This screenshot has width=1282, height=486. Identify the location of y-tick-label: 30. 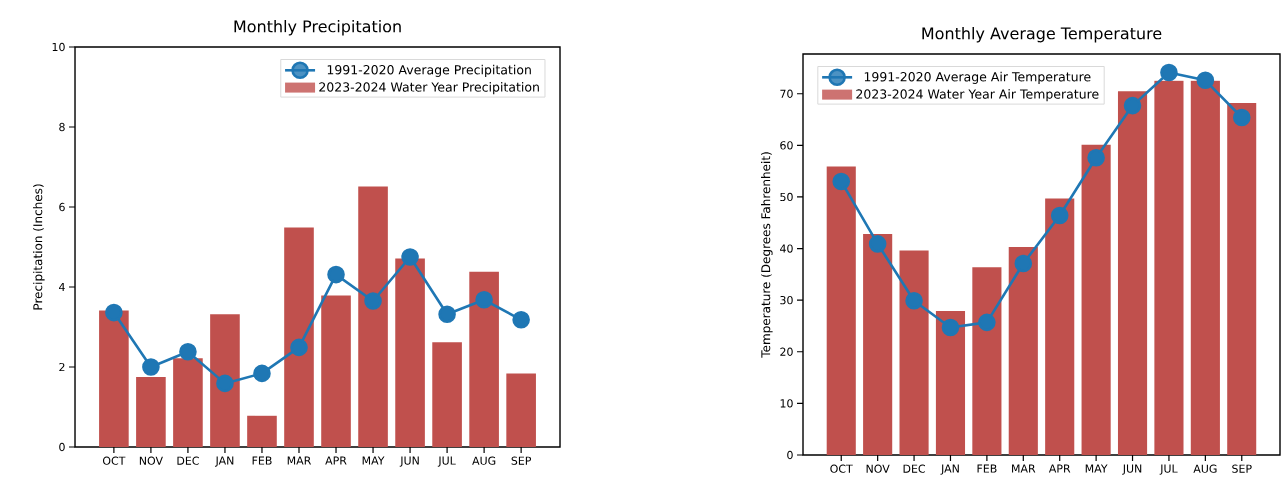
(786, 300).